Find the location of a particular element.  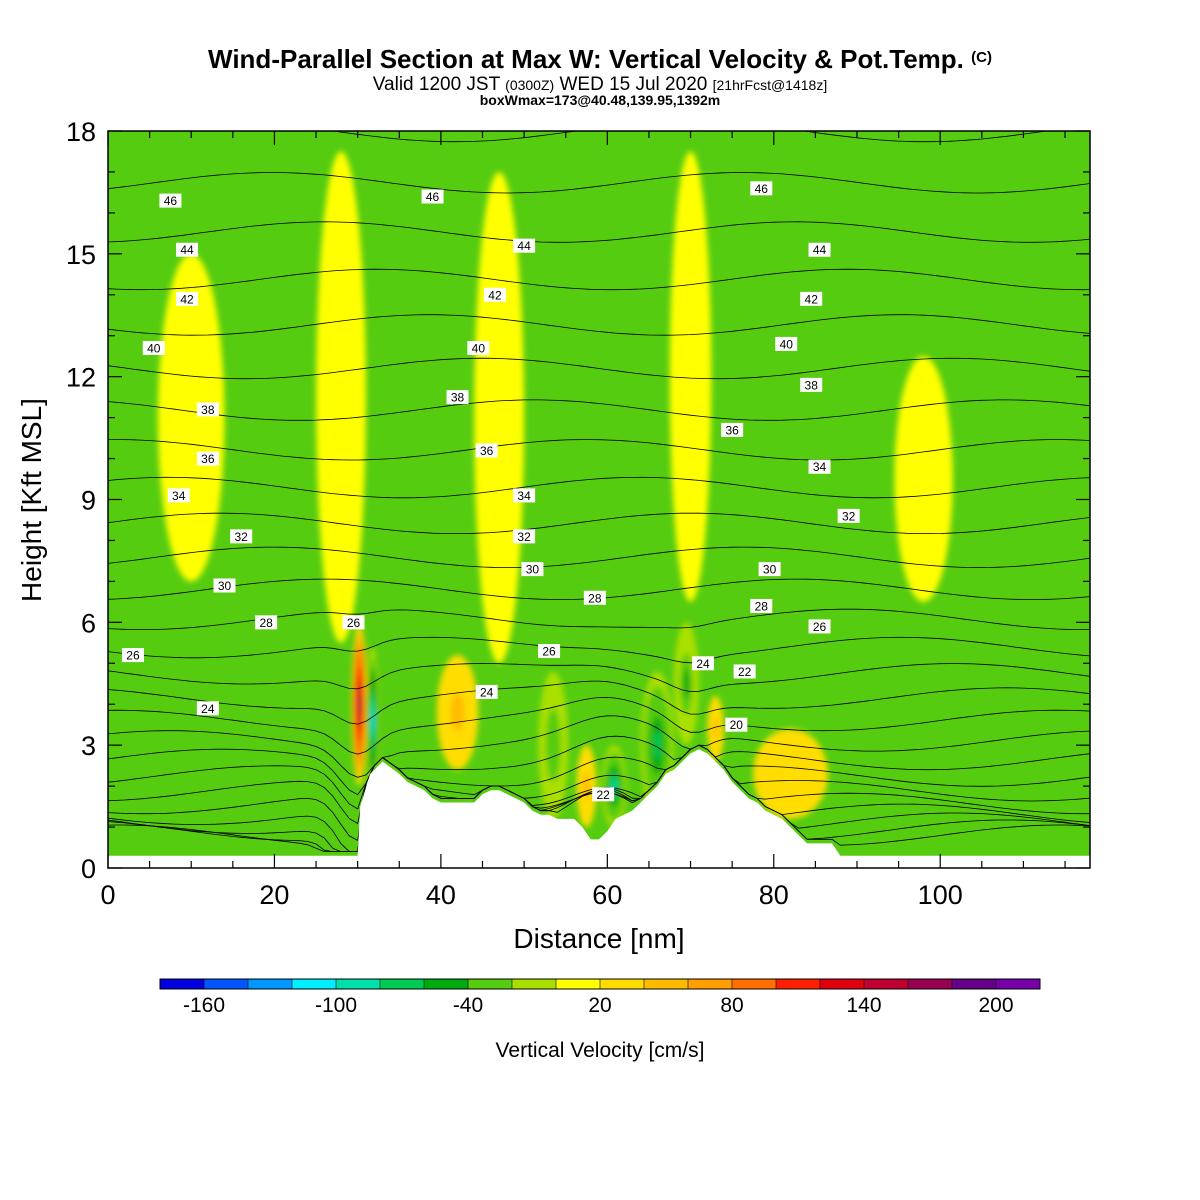

contour-label: 44 is located at coordinates (524, 245).